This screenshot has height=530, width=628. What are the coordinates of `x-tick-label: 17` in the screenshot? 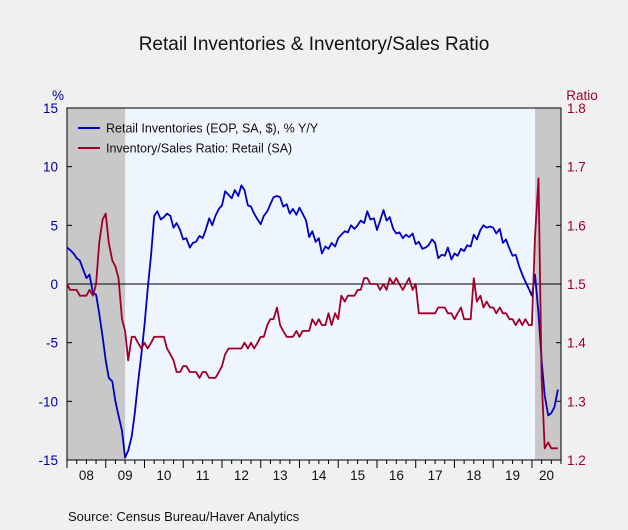 It's located at (435, 475).